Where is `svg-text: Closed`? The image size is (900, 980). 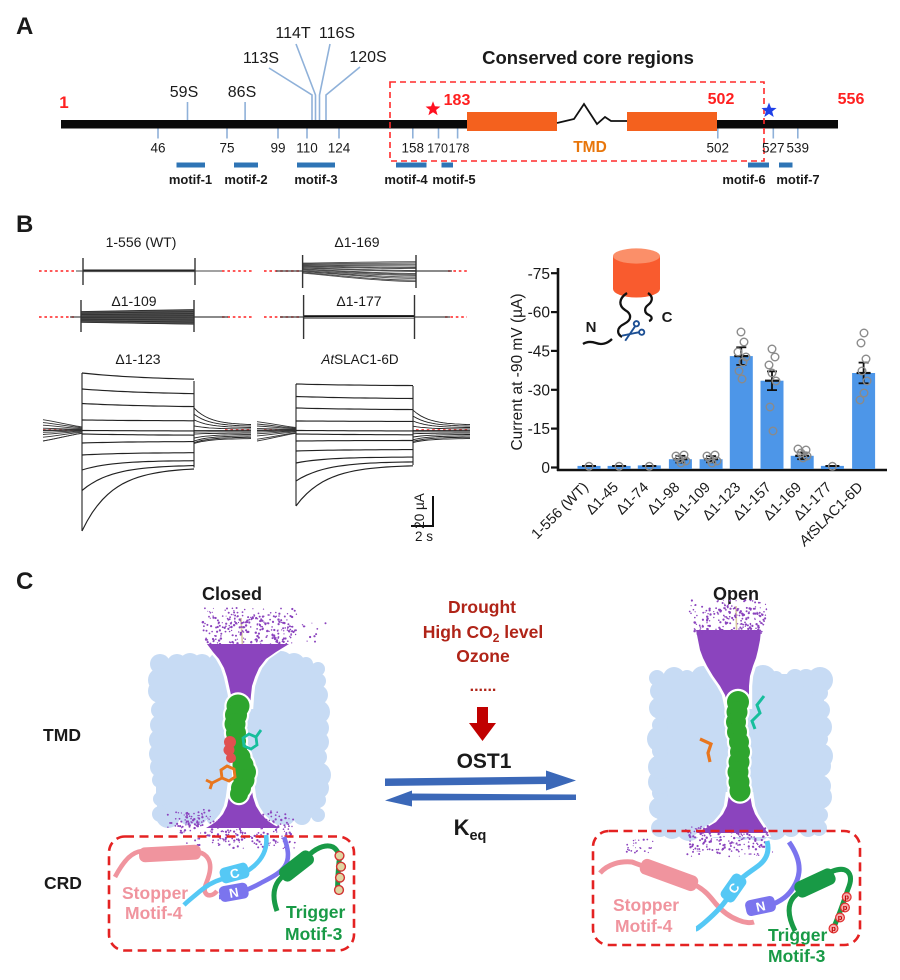
svg-text: Closed is located at coordinates (232, 594).